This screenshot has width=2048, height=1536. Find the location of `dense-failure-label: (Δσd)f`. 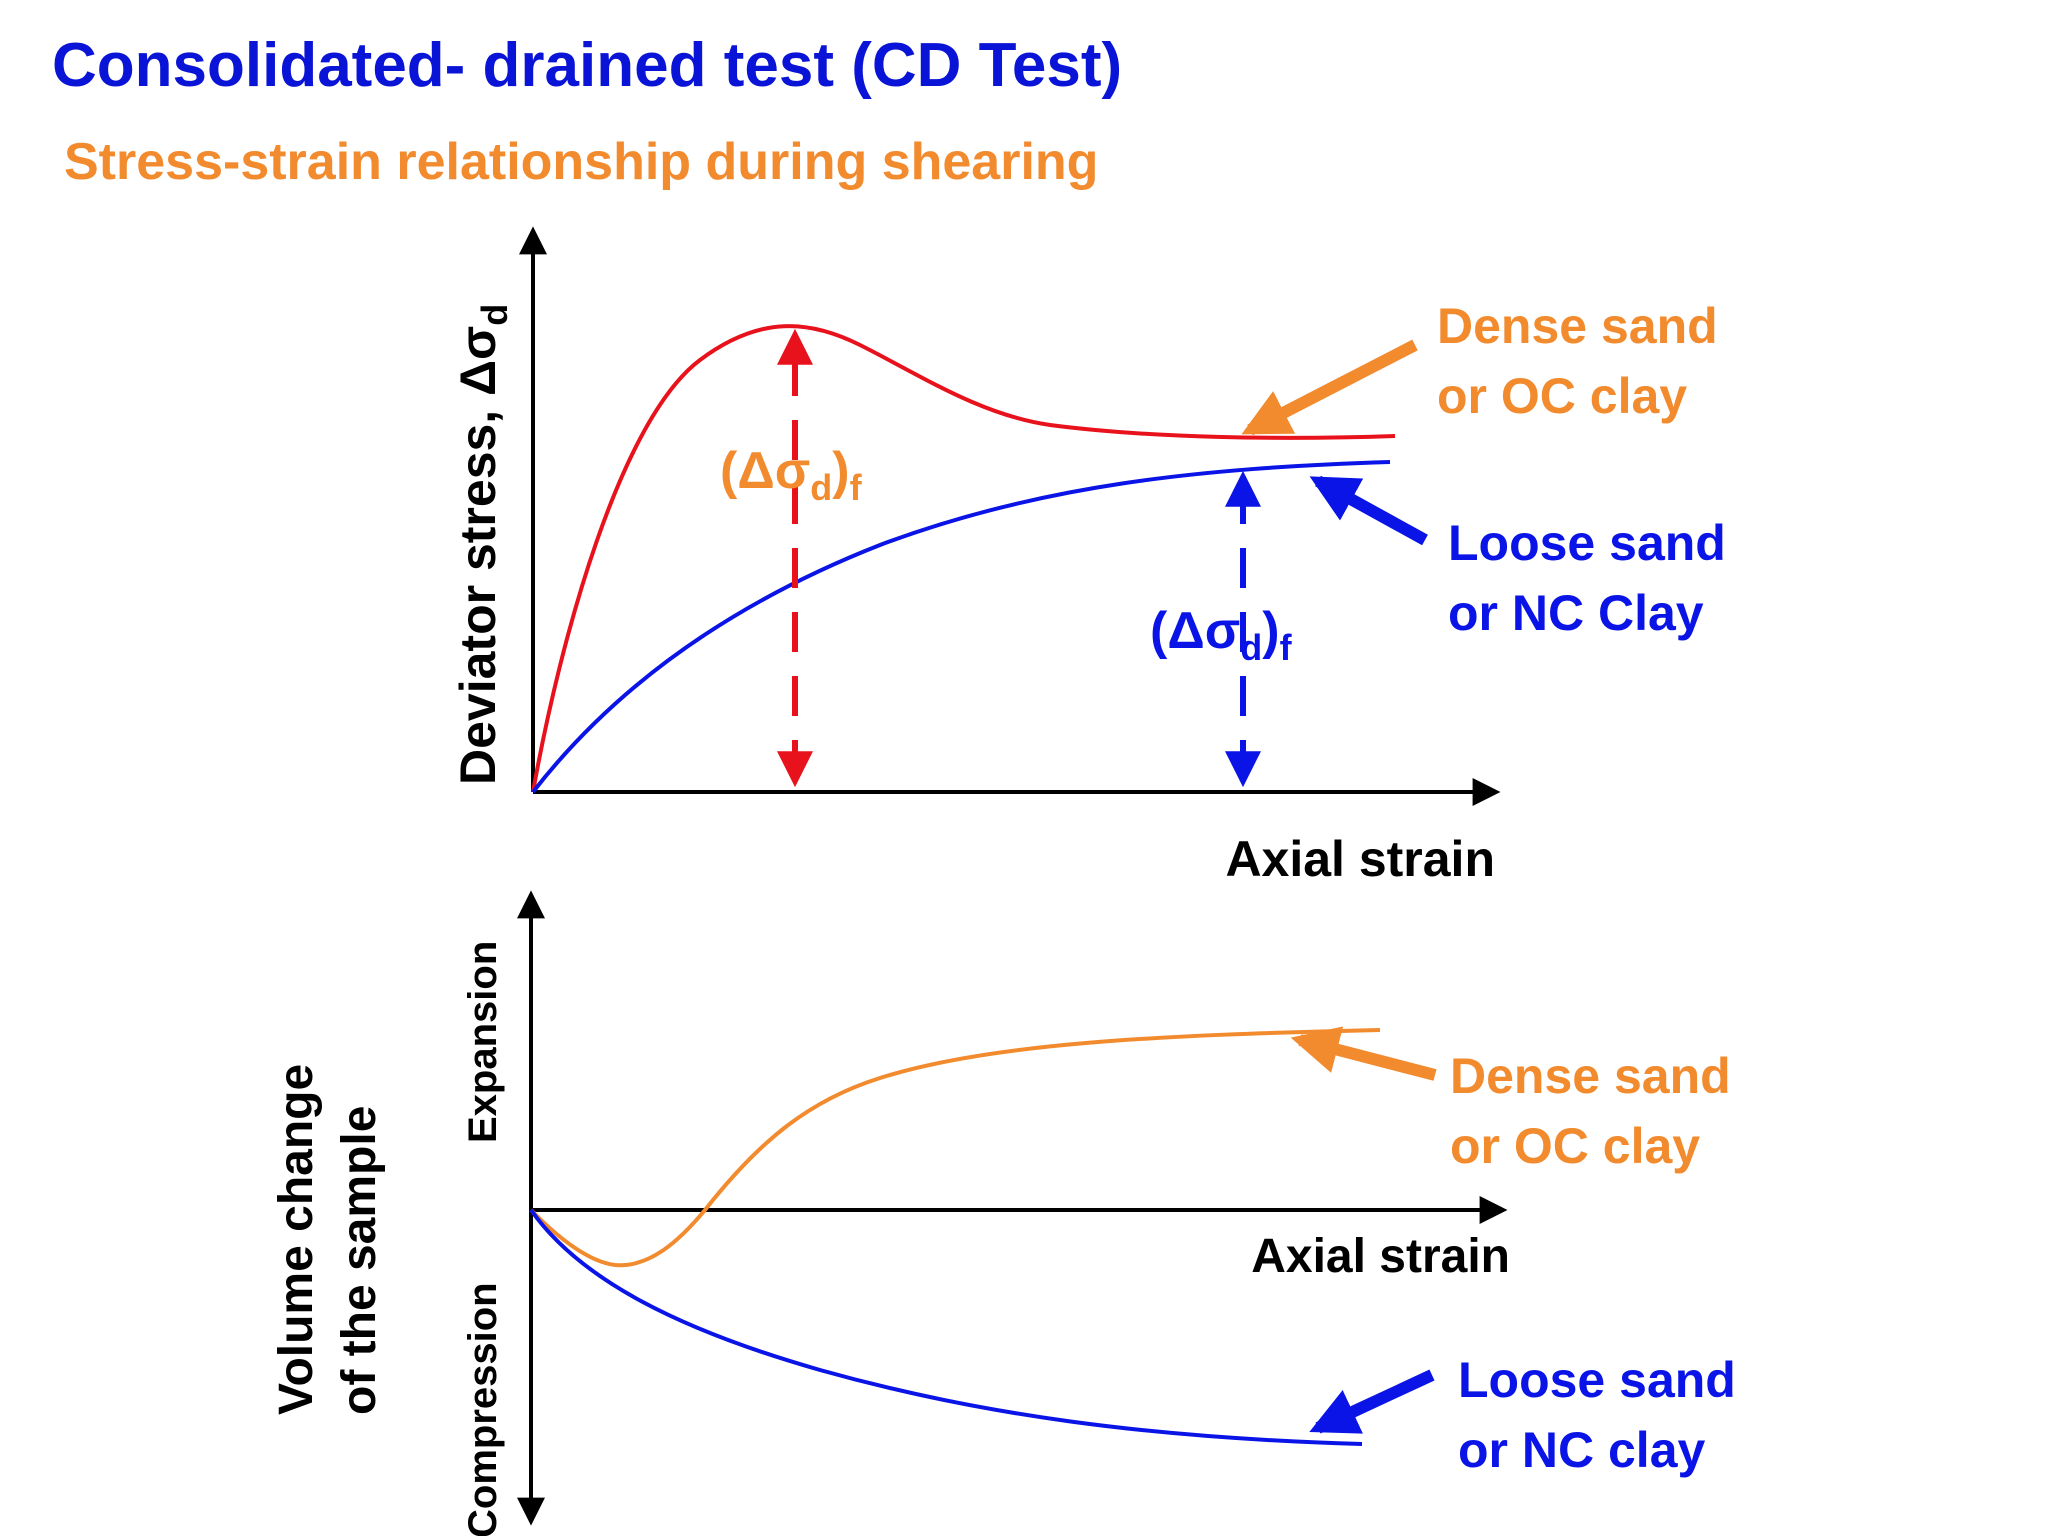

dense-failure-label: (Δσd)f is located at coordinates (791, 475).